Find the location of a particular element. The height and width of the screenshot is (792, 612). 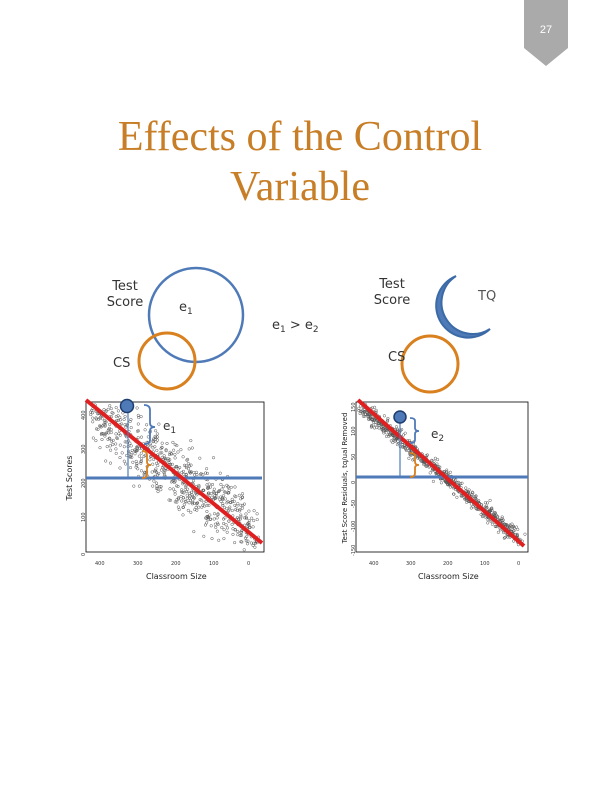

left-blue-brace is located at coordinates (149, 424).